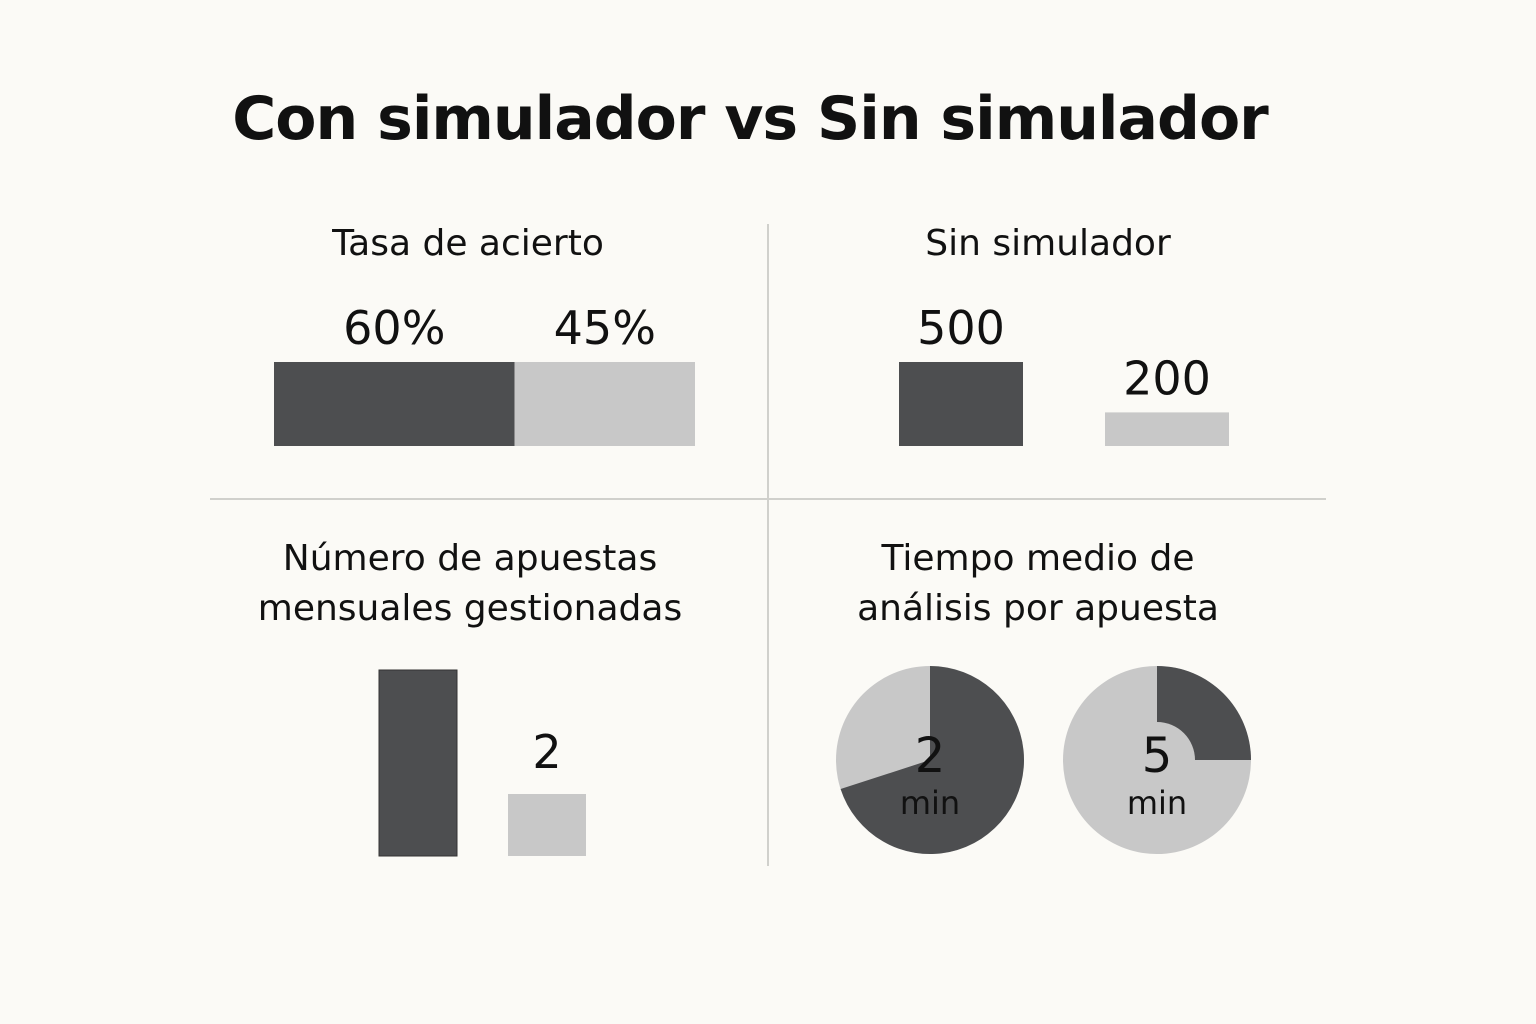 This screenshot has height=1024, width=1536. Describe the element at coordinates (605, 328) in the screenshot. I see `hit-rate-value-label-2: 45%` at that location.